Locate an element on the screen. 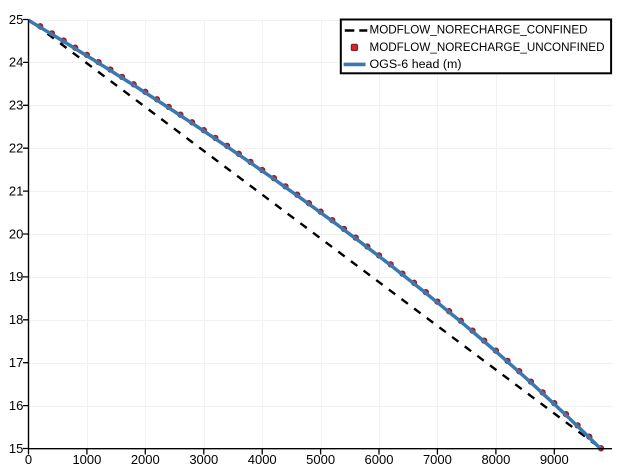  svg-text: 23 is located at coordinates (16, 105).